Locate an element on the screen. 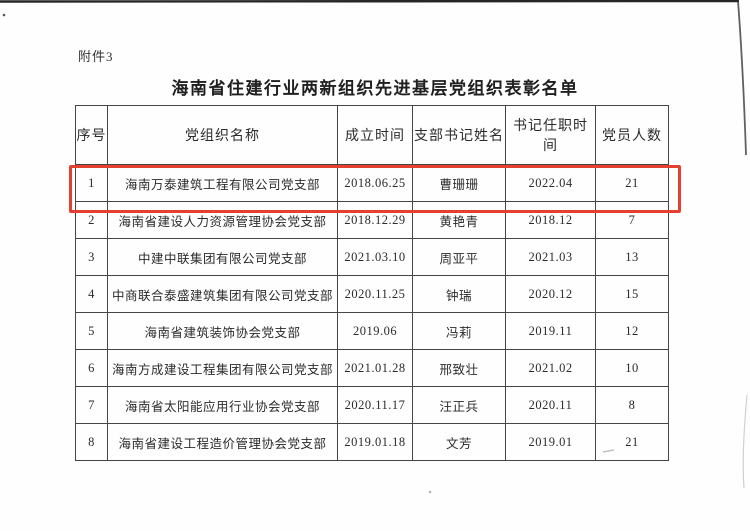 The width and height of the screenshot is (750, 531). table-cell: 2020.12 is located at coordinates (550, 294).